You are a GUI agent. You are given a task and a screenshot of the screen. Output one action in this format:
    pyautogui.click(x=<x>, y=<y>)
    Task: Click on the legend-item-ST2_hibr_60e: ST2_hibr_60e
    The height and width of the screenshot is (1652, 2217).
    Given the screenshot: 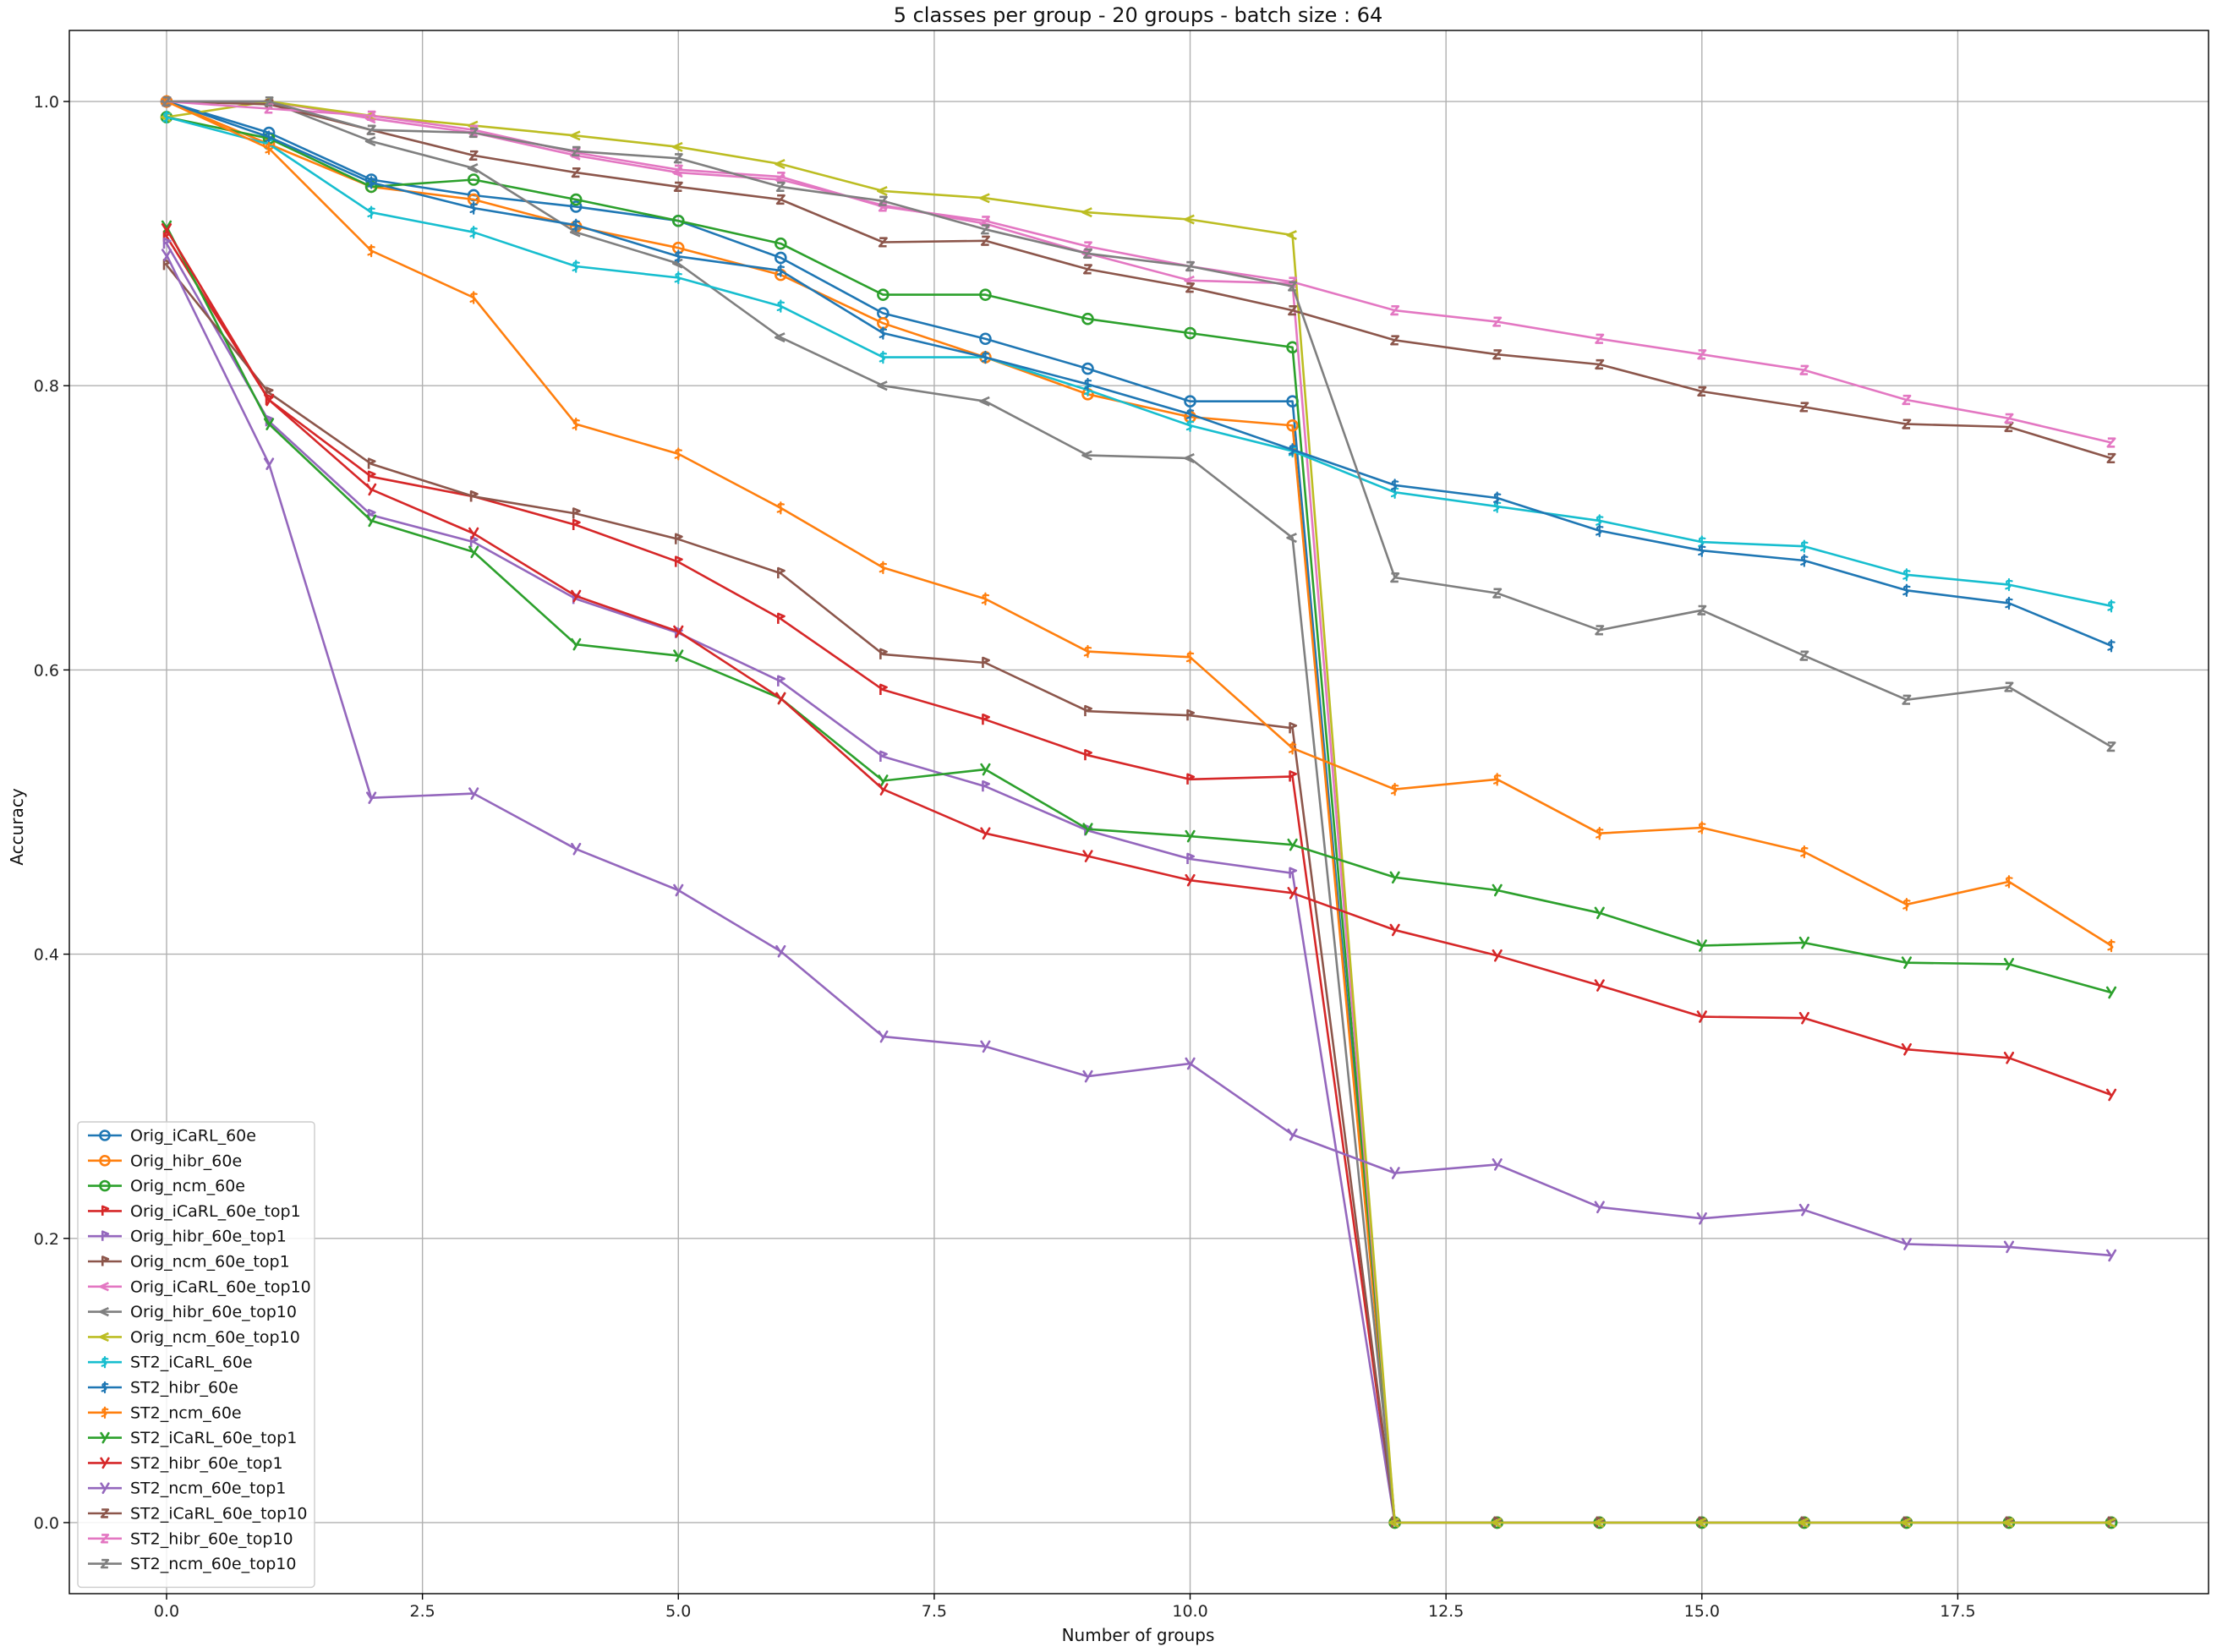 What is the action you would take?
    pyautogui.click(x=163, y=1388)
    